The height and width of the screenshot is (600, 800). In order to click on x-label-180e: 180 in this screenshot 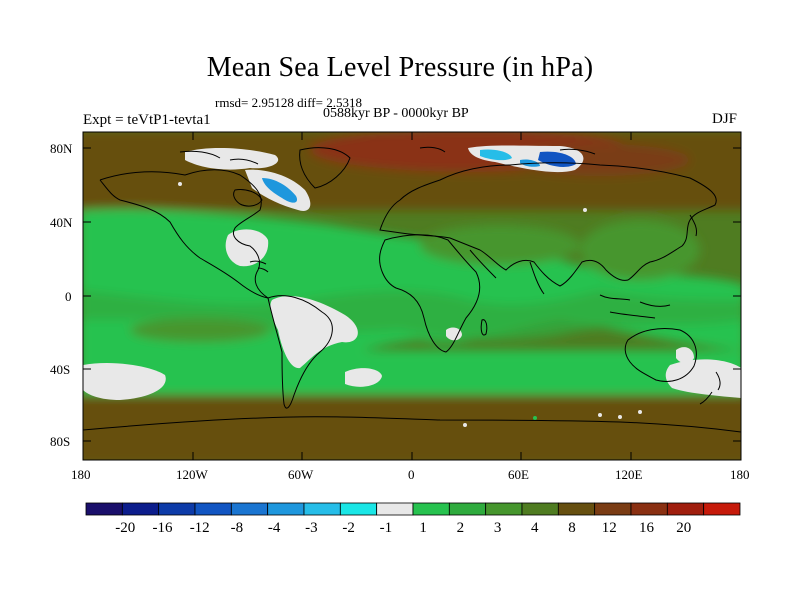, I will do `click(740, 474)`.